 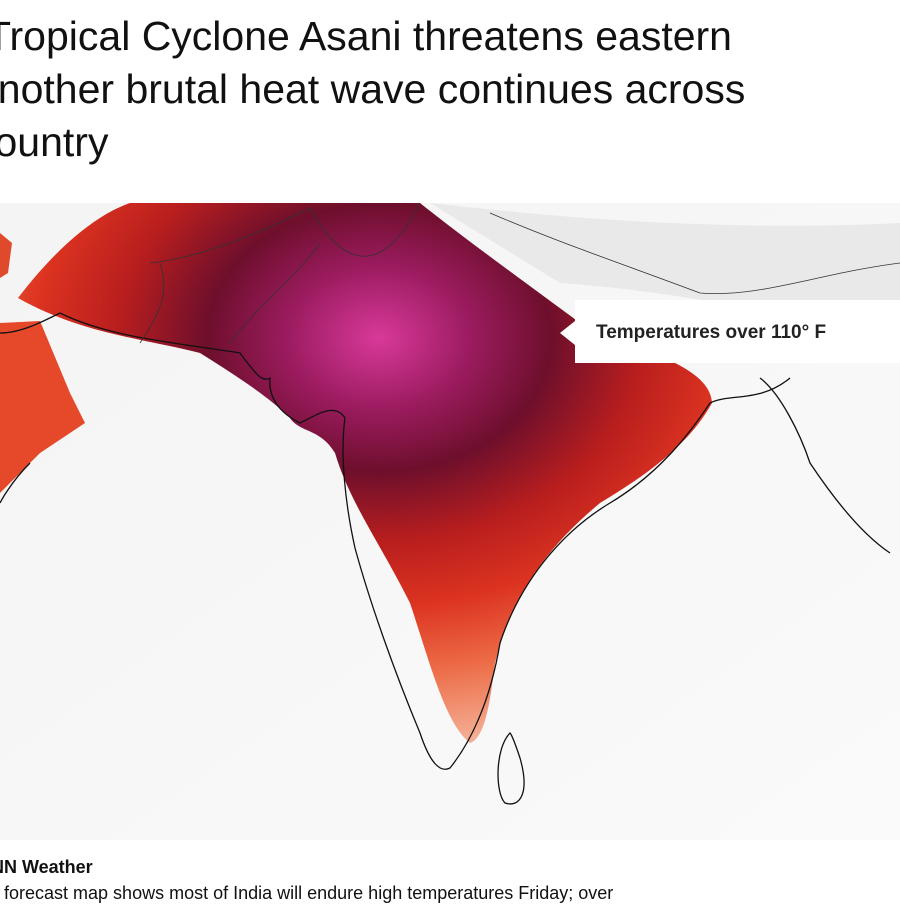 I want to click on headline-line: country, so click(x=54, y=142).